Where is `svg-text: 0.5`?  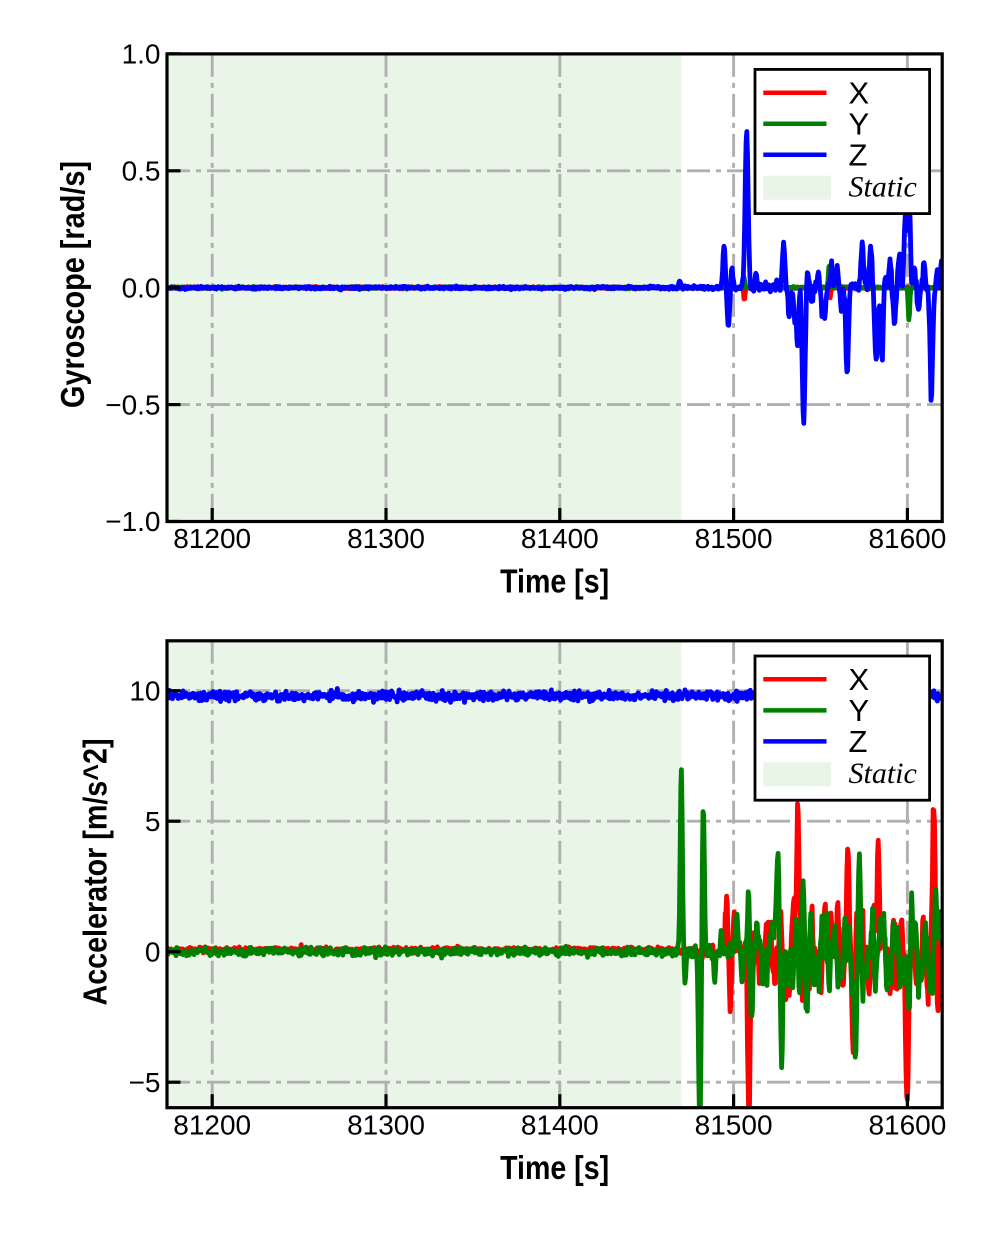
svg-text: 0.5 is located at coordinates (141, 171).